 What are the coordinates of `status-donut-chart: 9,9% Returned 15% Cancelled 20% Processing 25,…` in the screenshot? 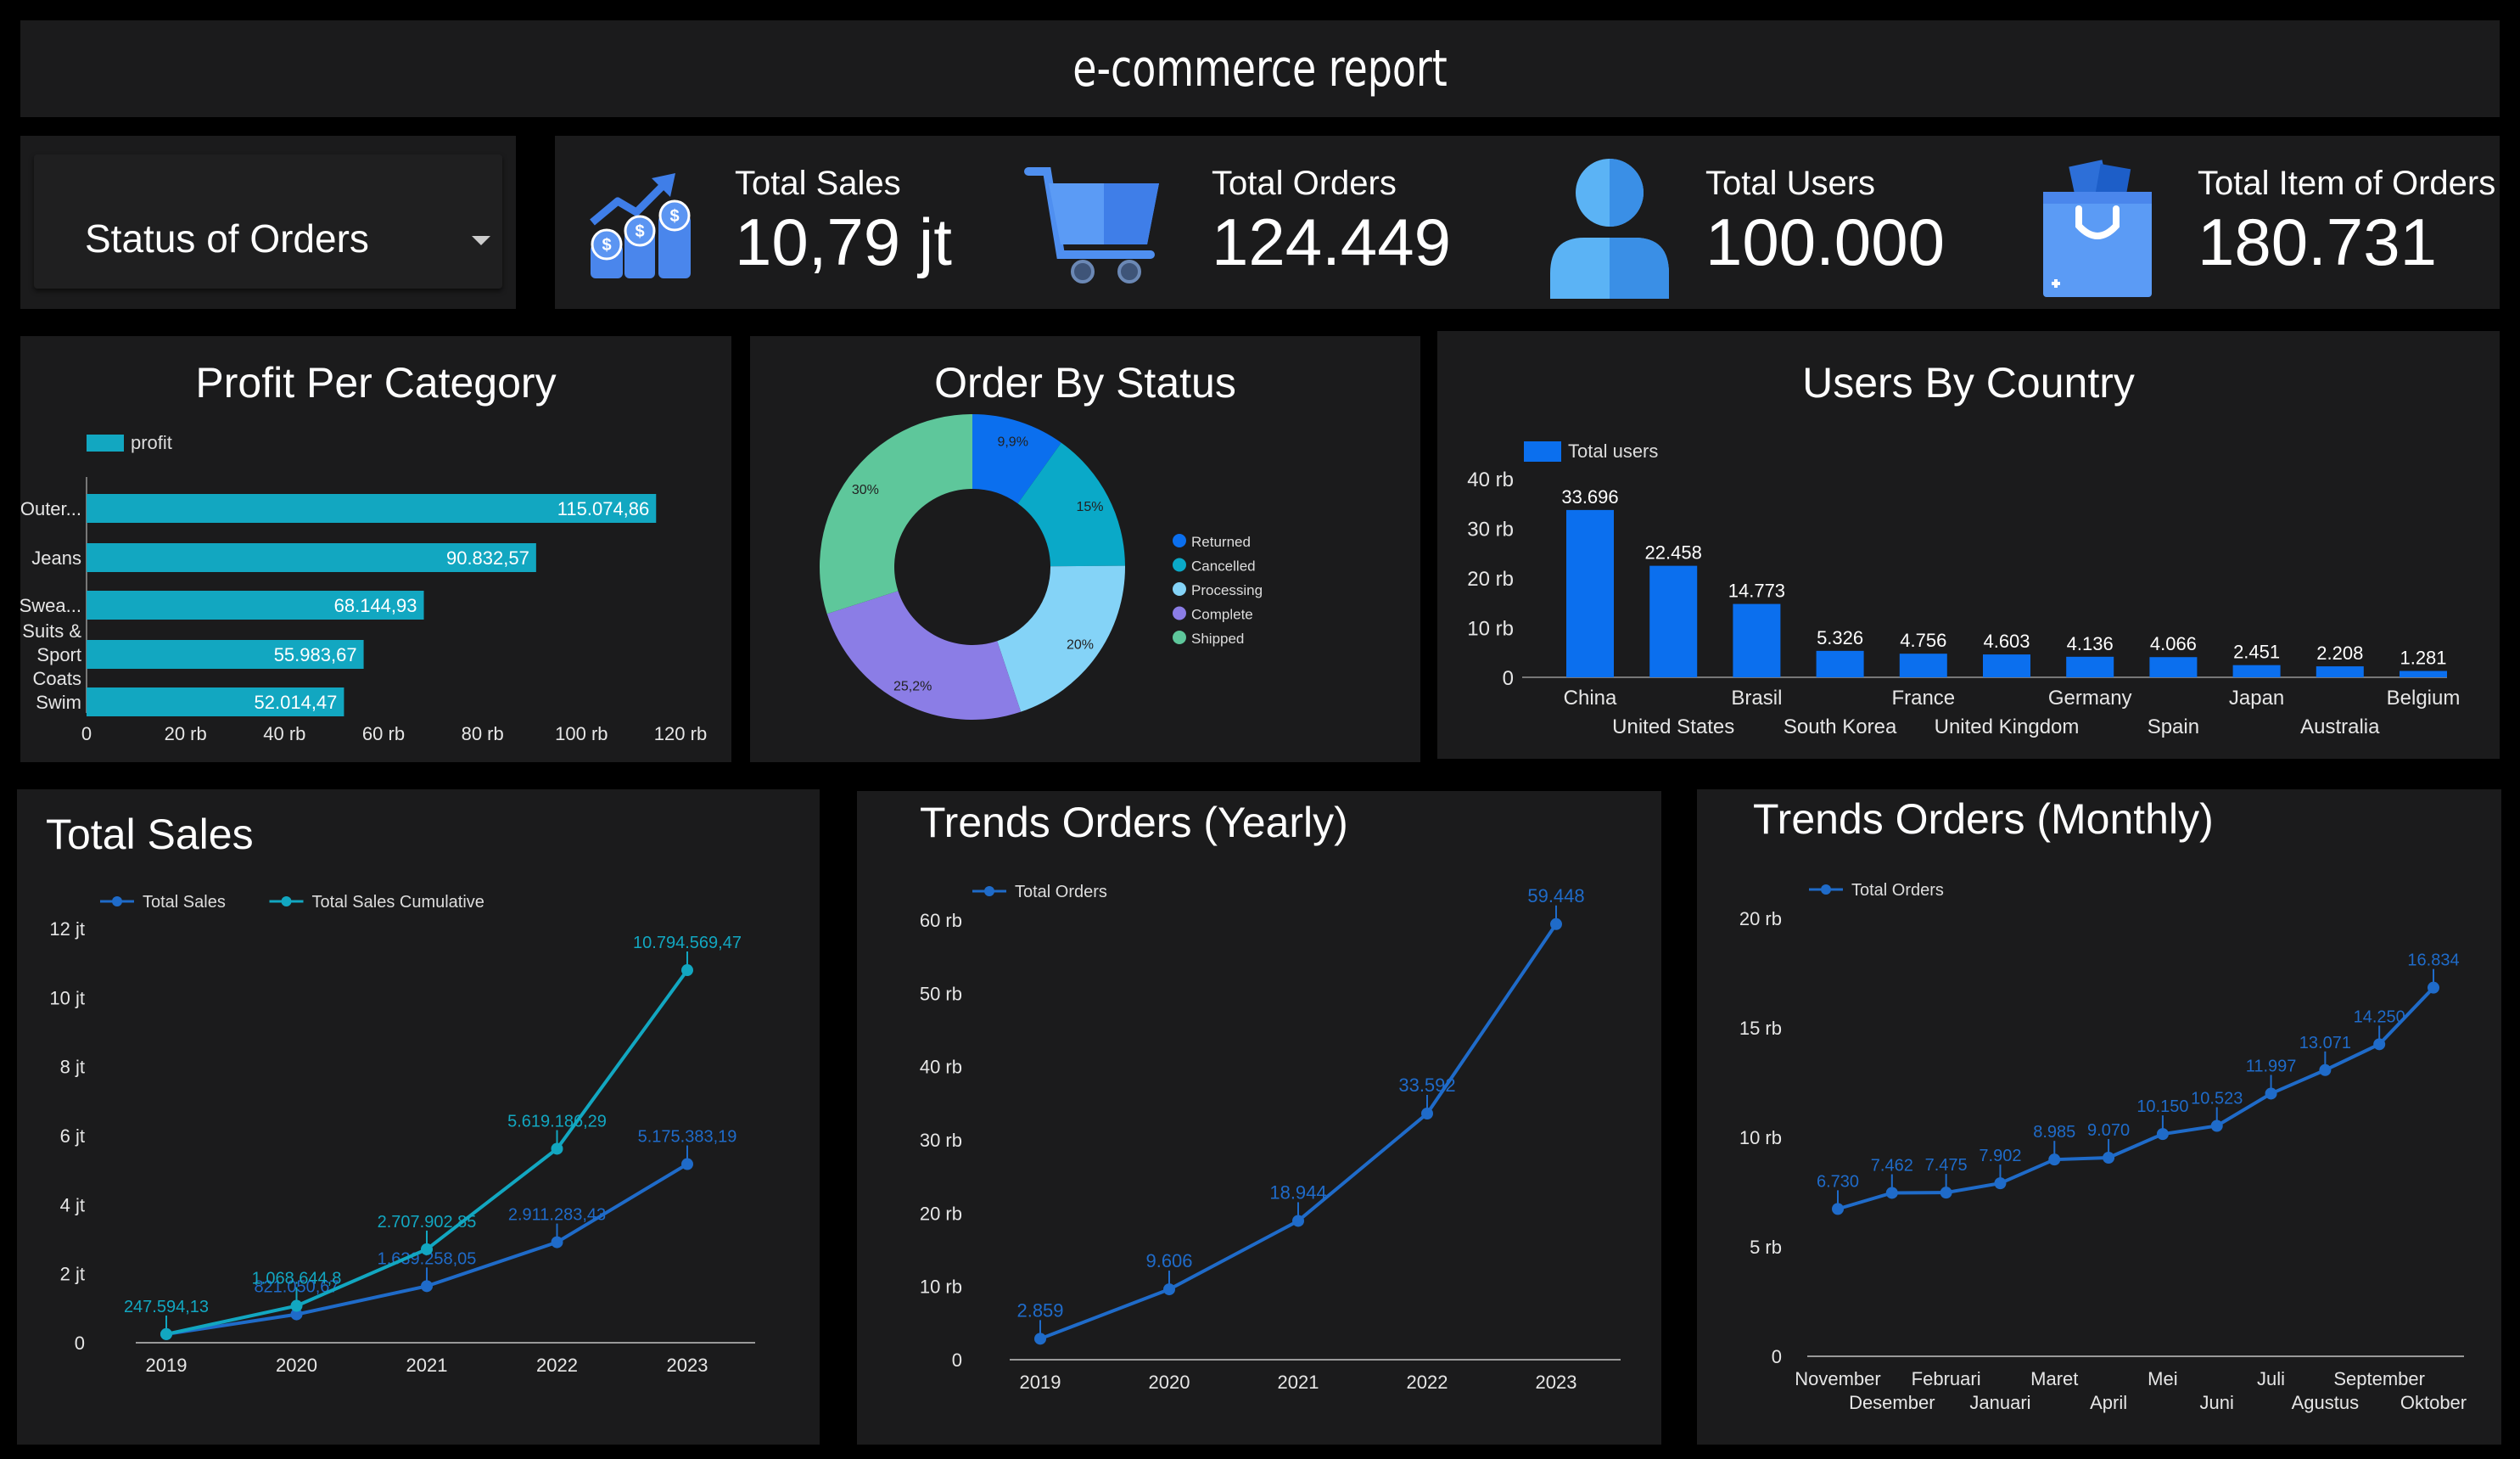 It's located at (1041, 567).